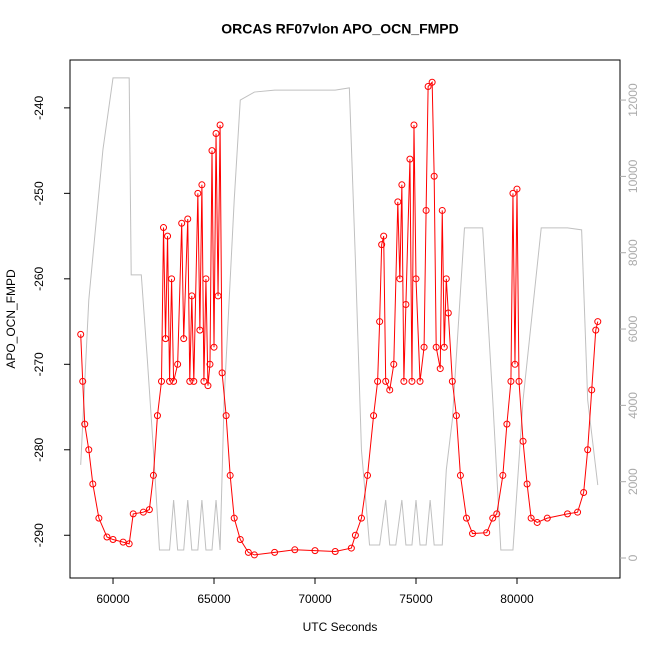 The width and height of the screenshot is (650, 655). Describe the element at coordinates (633, 252) in the screenshot. I see `y2-tick-label: 8000` at that location.